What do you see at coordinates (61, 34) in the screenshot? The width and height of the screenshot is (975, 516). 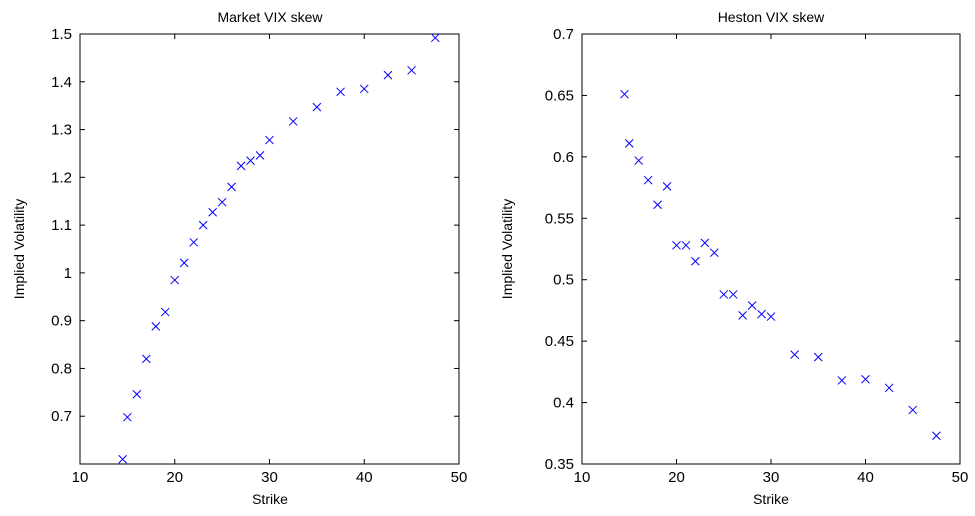 I see `y-tick-label: 1.5` at bounding box center [61, 34].